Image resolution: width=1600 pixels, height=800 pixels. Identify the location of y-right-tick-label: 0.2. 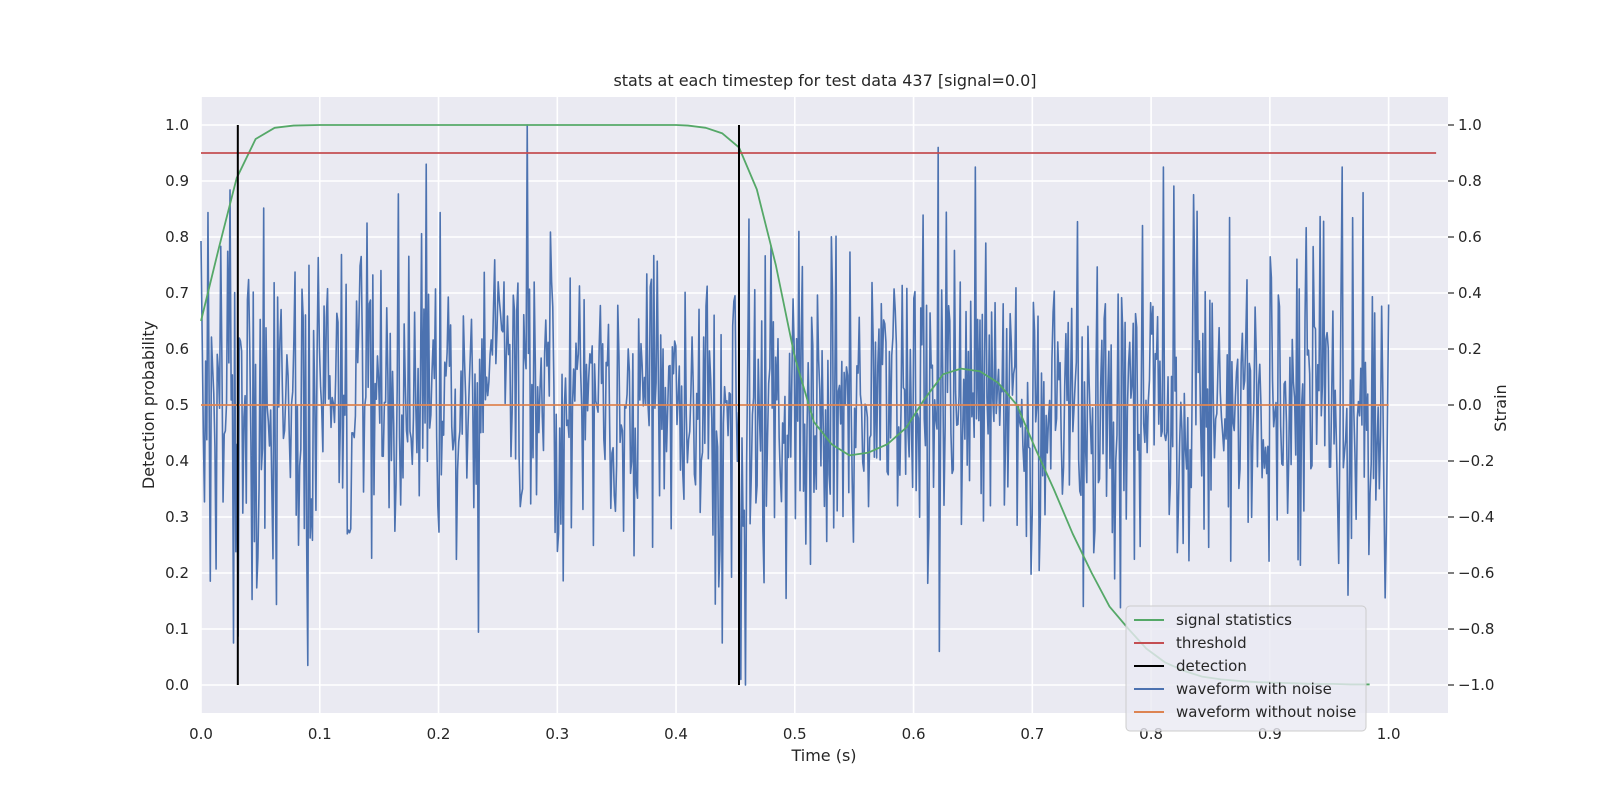
(1470, 349).